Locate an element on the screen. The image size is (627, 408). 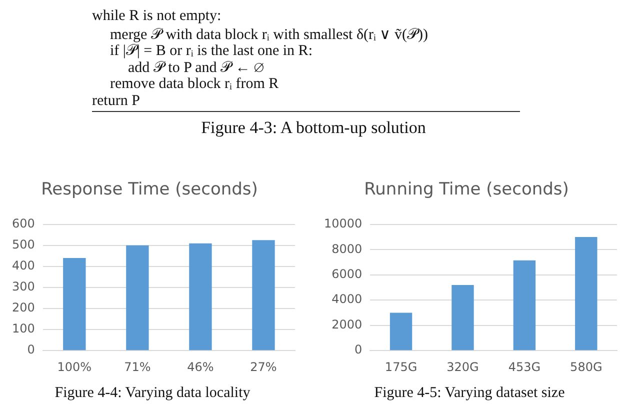
x-tick-label: 27% is located at coordinates (263, 367).